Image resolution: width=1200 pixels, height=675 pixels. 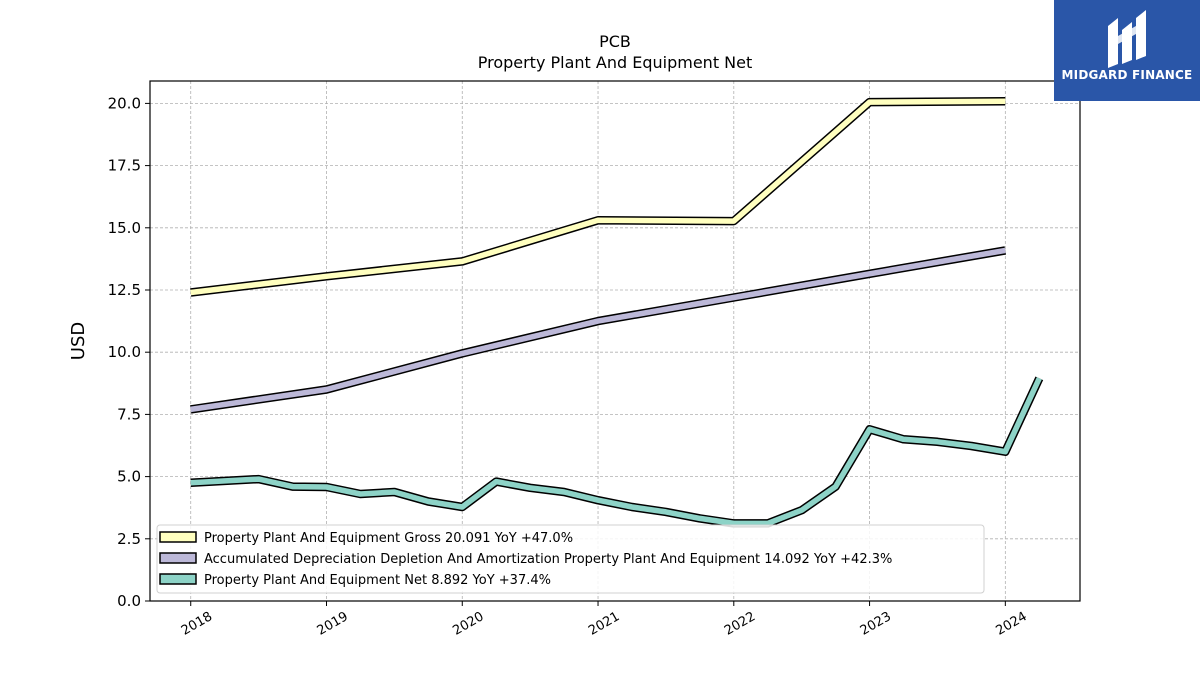 I want to click on logo-text: MIDGARD FINANCE, so click(x=1127, y=75).